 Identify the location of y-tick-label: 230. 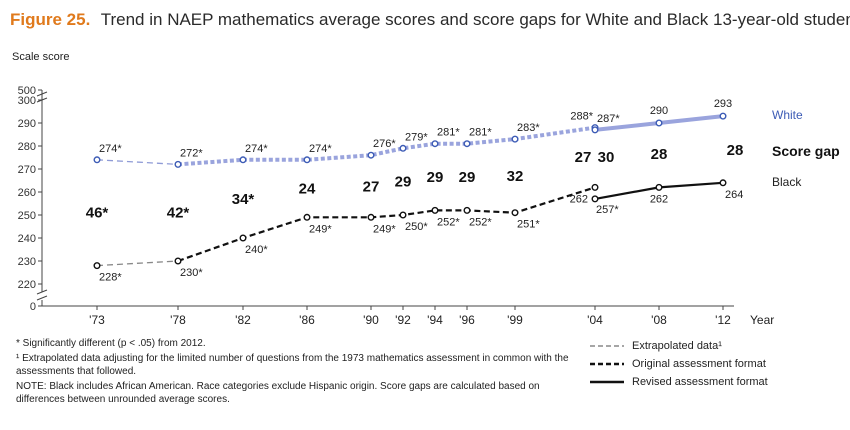
(27, 262).